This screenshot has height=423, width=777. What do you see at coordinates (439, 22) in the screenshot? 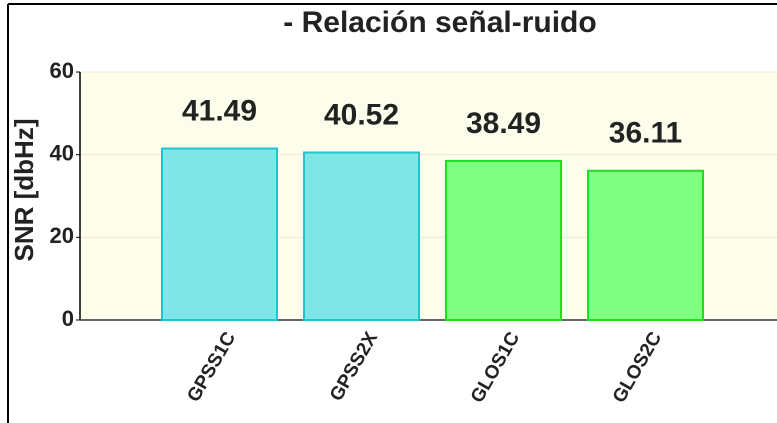
I see `chart-title: - Relación señal-ruido` at bounding box center [439, 22].